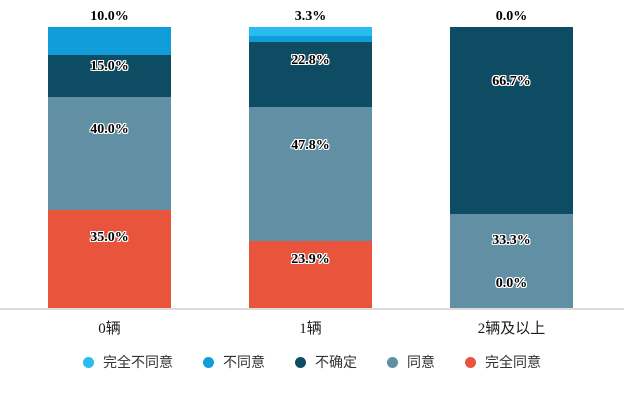  I want to click on legend-item: 不确定, so click(326, 362).